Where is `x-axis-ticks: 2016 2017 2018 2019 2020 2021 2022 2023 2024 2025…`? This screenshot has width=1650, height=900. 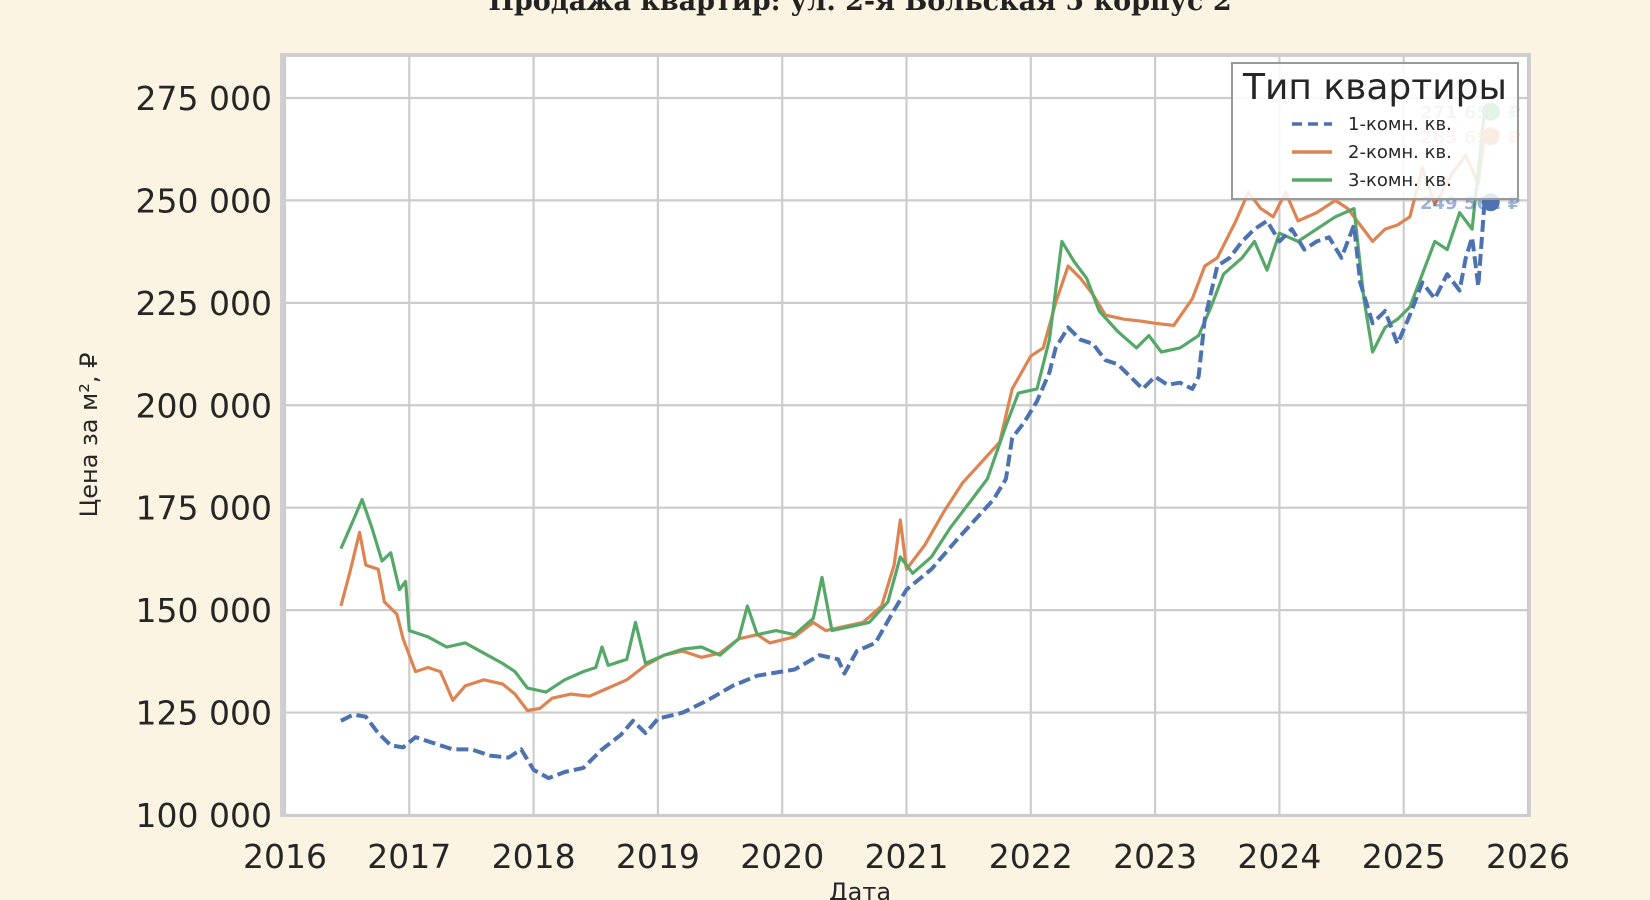
x-axis-ticks: 2016 2017 2018 2019 2020 2021 2022 2023 2024 2025… is located at coordinates (906, 856).